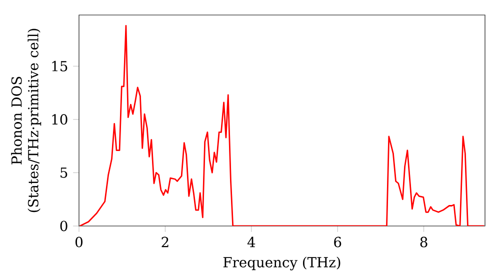 The width and height of the screenshot is (500, 280). I want to click on x-axis-title: Frequency (THz), so click(281, 263).